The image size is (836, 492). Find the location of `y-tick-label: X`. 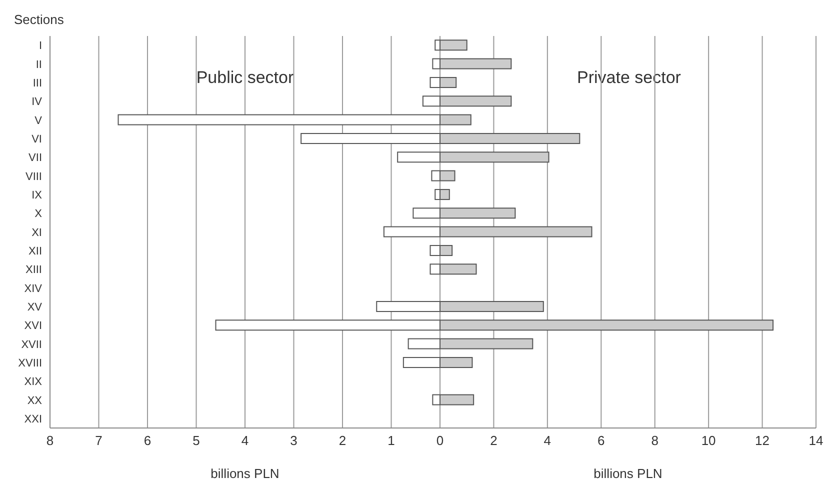

y-tick-label: X is located at coordinates (38, 214).